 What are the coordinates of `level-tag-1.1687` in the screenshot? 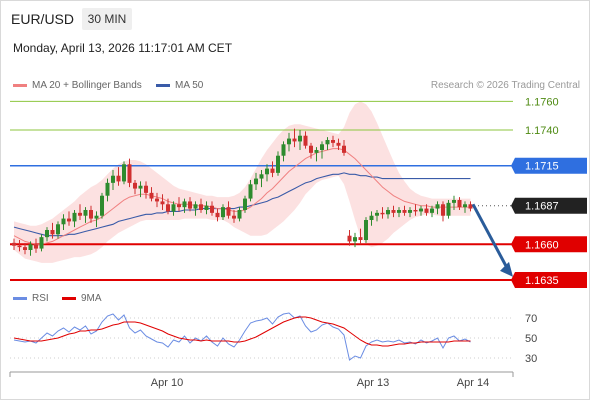 It's located at (549, 205).